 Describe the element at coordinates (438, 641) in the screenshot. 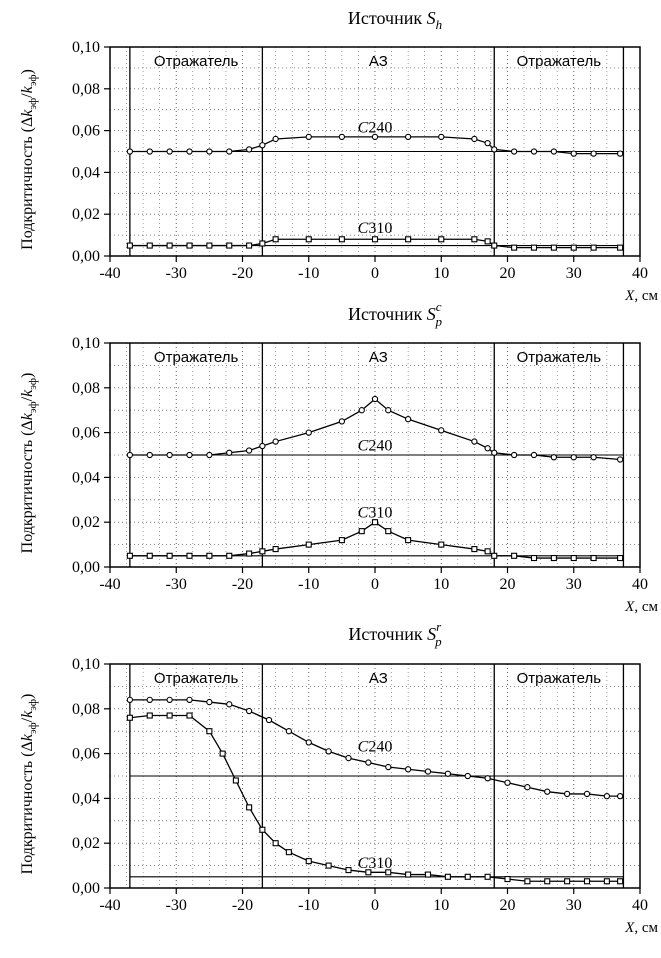

I see `title-subscript: p` at that location.